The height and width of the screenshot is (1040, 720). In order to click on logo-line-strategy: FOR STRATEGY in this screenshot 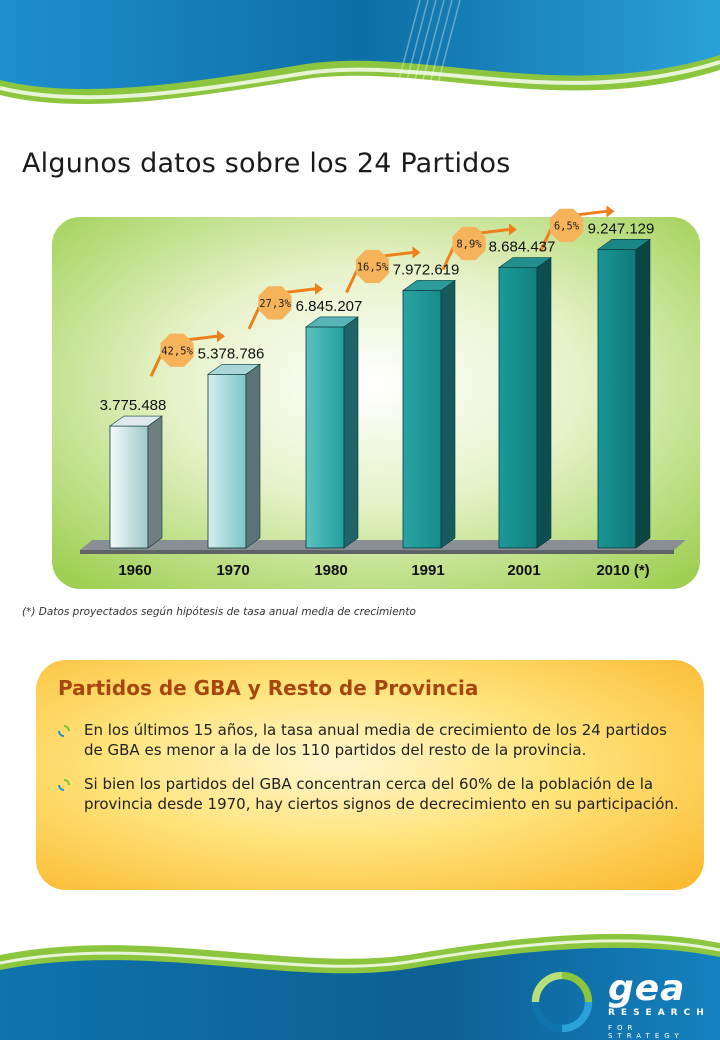, I will do `click(646, 1032)`.